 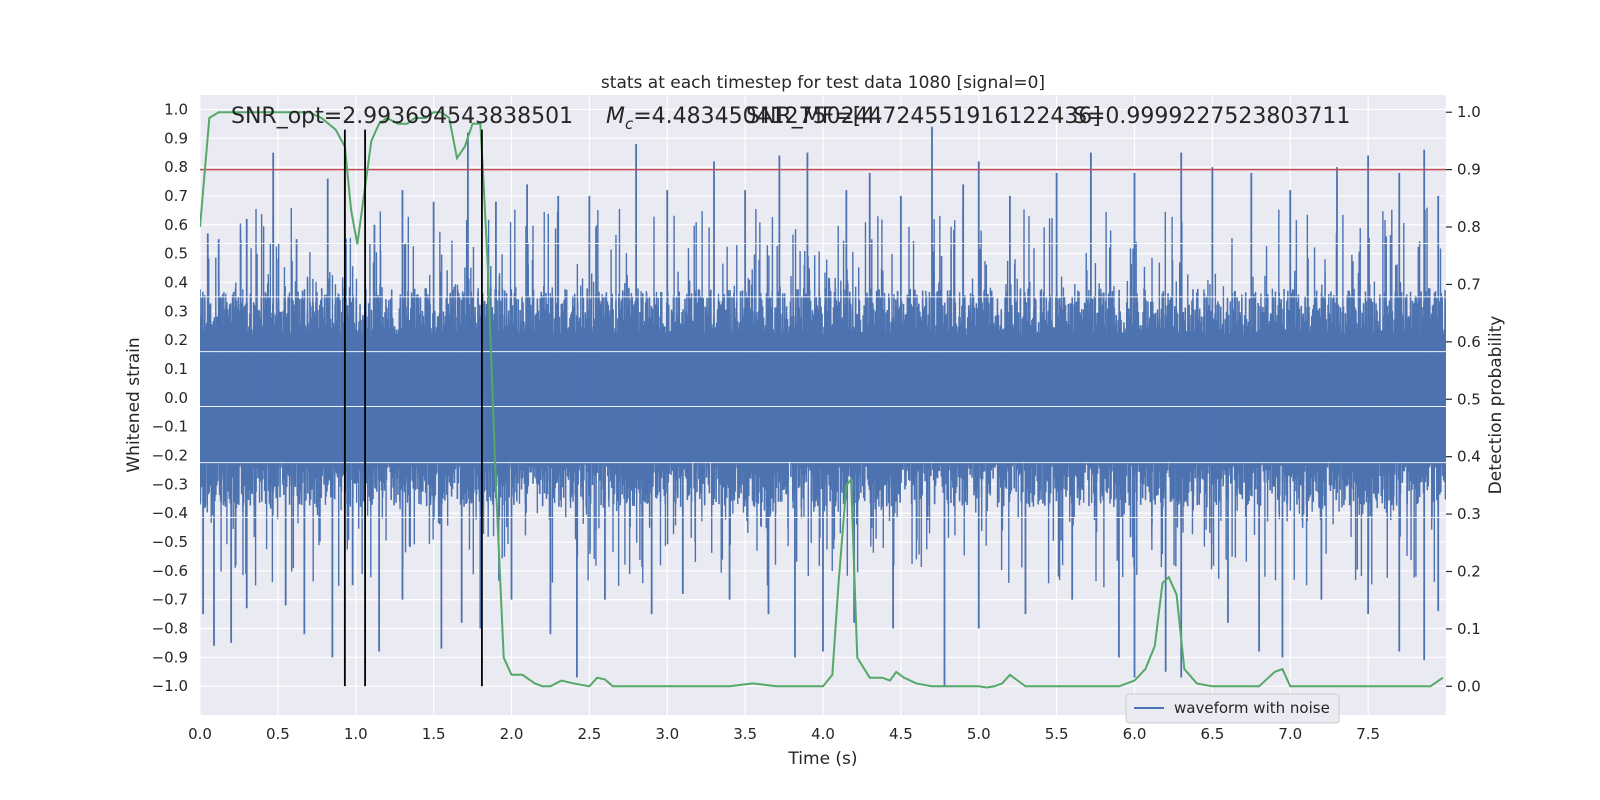 What do you see at coordinates (170, 455) in the screenshot?
I see `y-tick-label: −0.2` at bounding box center [170, 455].